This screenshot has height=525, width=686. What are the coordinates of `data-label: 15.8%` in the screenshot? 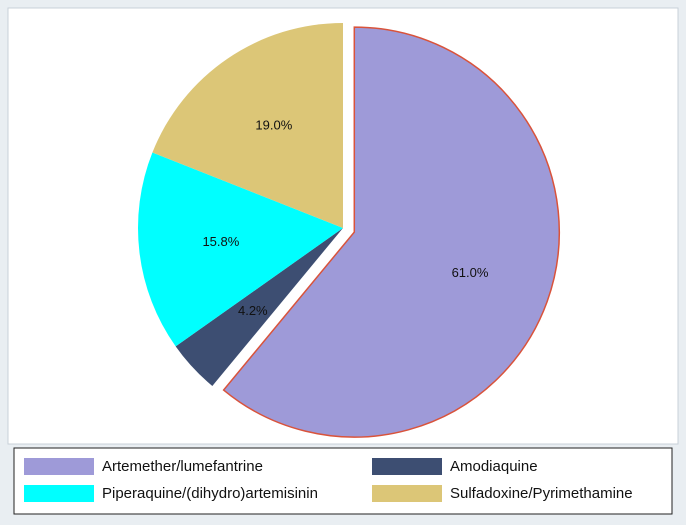 It's located at (220, 241).